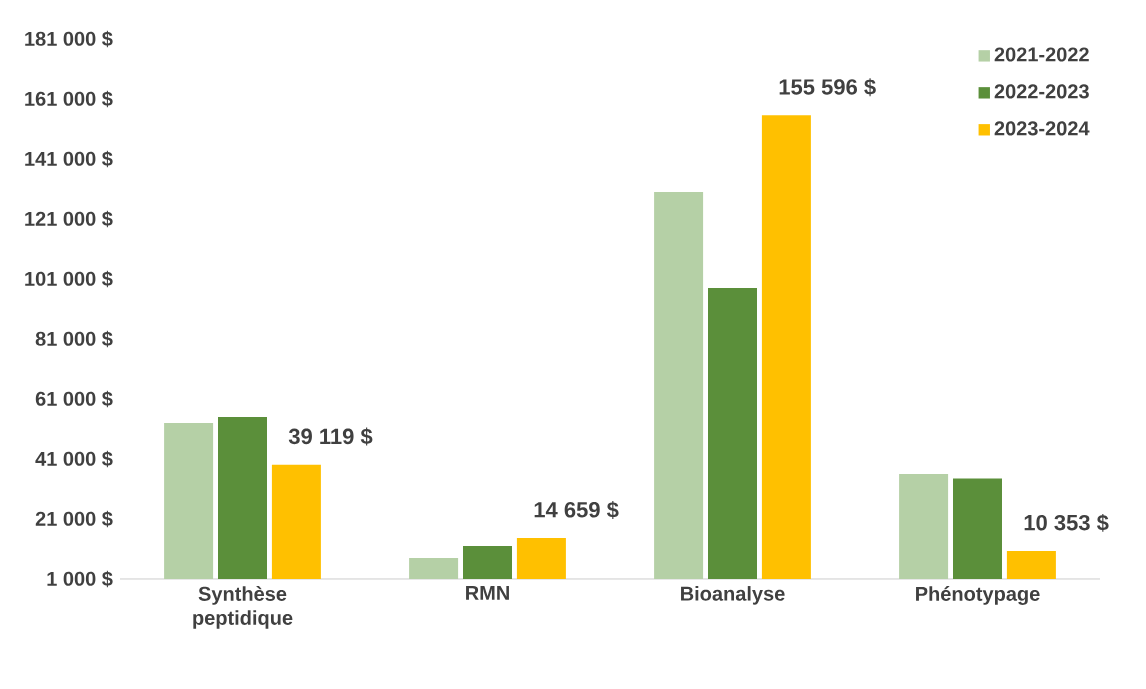 This screenshot has width=1146, height=689. What do you see at coordinates (1042, 128) in the screenshot?
I see `legend-label: 2023-2024` at bounding box center [1042, 128].